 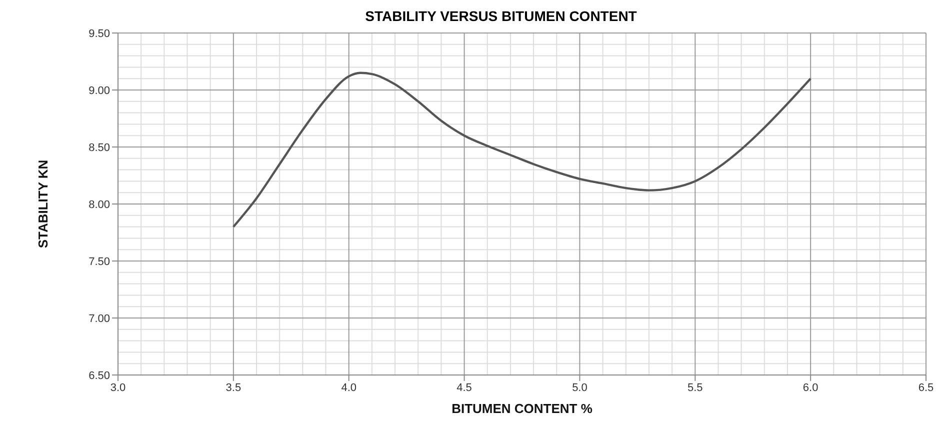 I want to click on y-tick-label: 6.50, so click(x=99, y=376).